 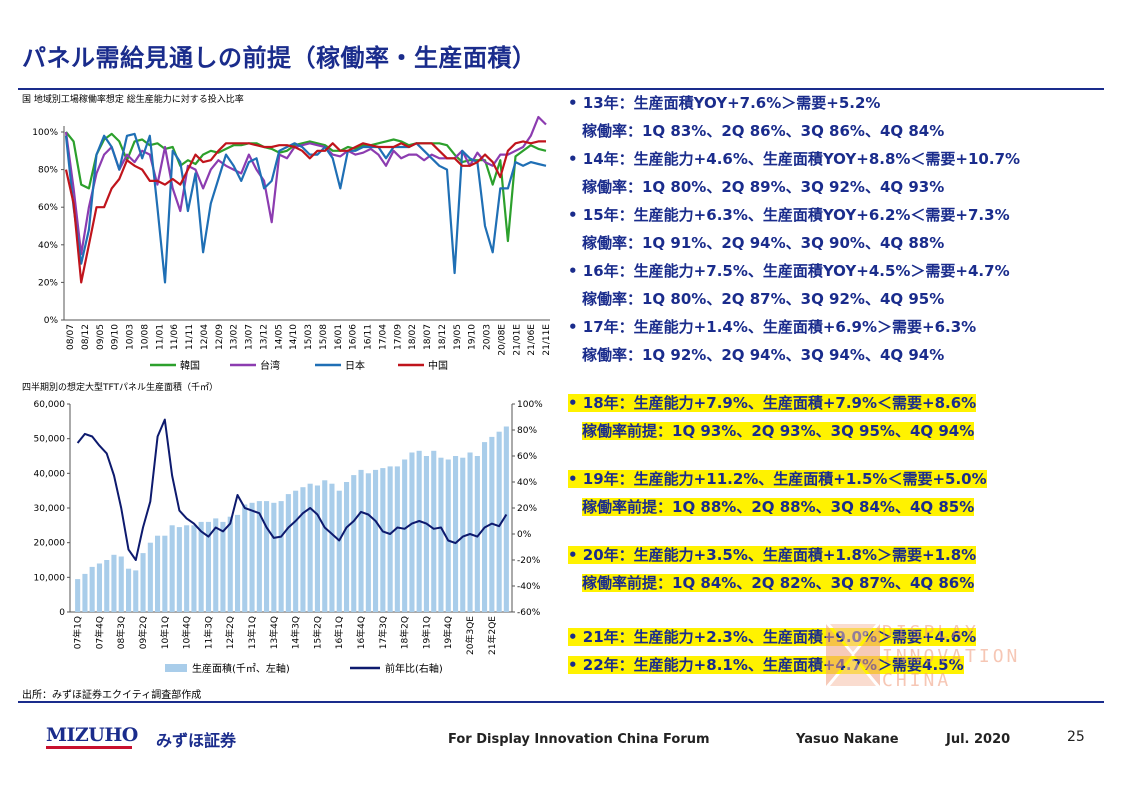 I want to click on x-tick-label: 10年1Q, so click(x=165, y=632).